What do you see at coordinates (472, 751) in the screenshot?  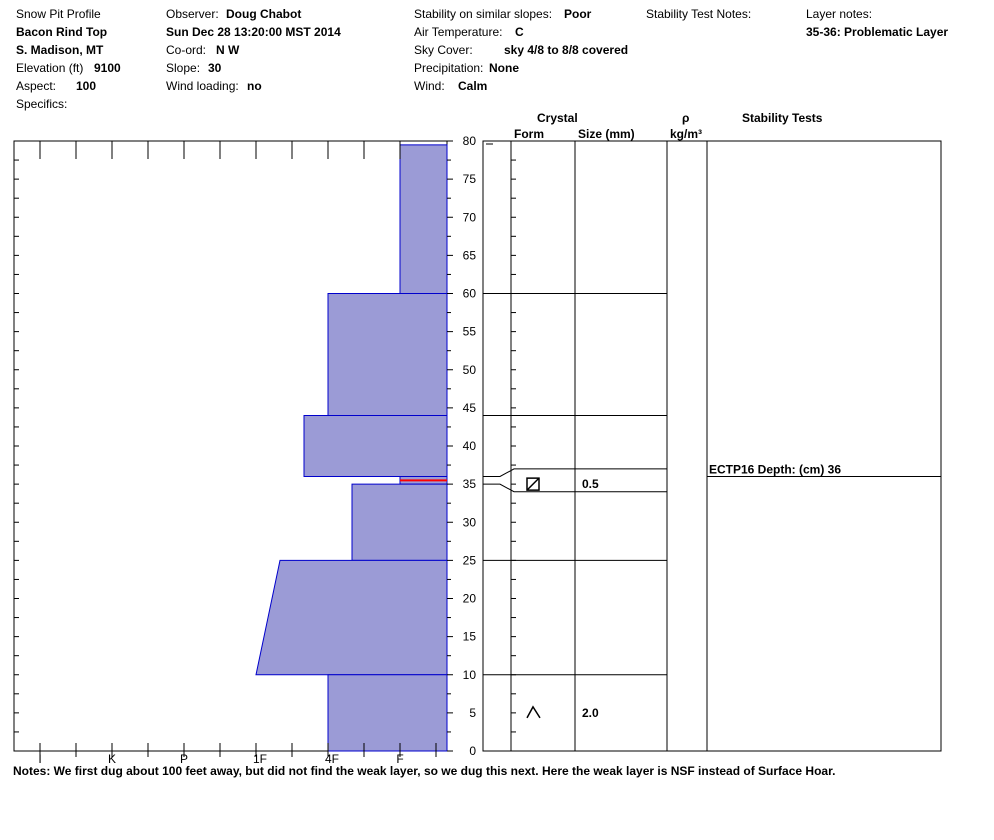 I see `y-tick-label: 0` at bounding box center [472, 751].